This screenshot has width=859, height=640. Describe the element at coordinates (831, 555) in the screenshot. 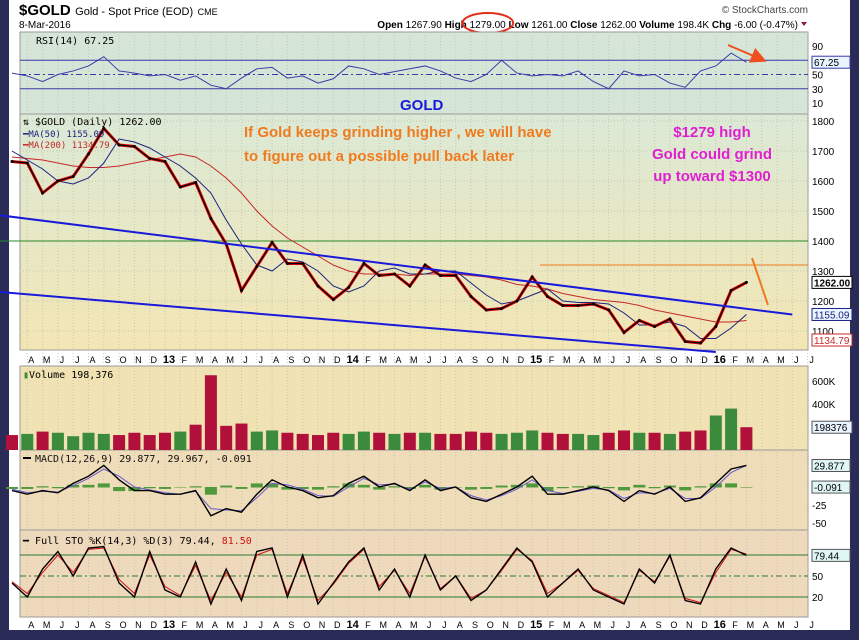

I see `sto-badge` at that location.